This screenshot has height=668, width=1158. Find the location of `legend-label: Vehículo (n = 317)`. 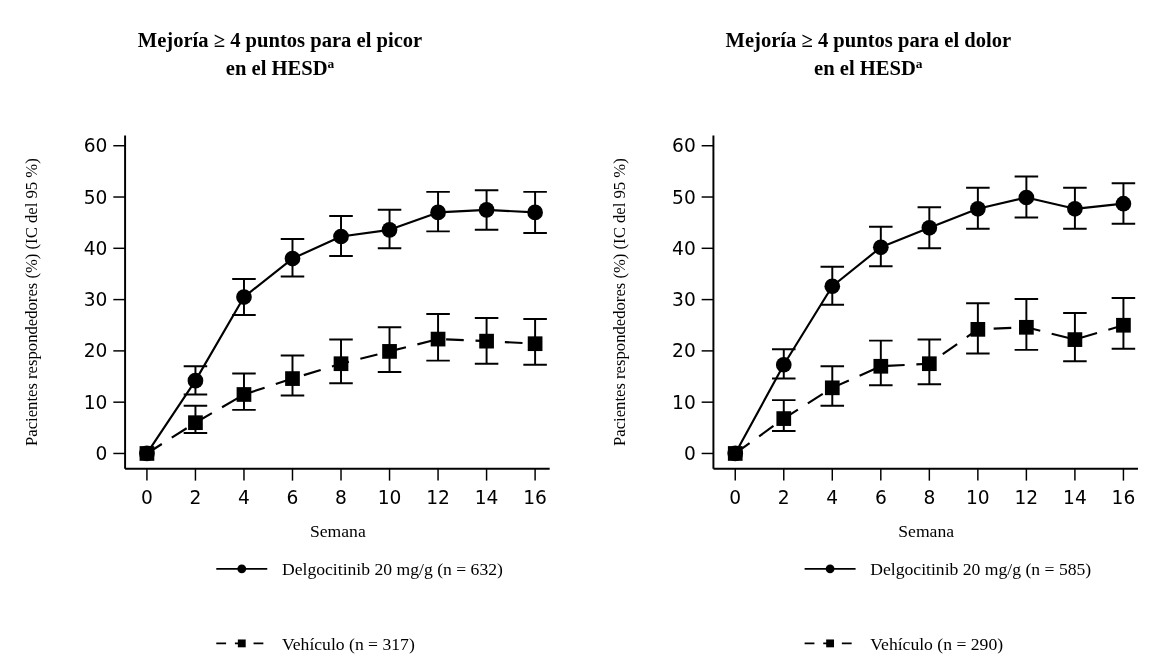

legend-label: Vehículo (n = 317) is located at coordinates (348, 643).